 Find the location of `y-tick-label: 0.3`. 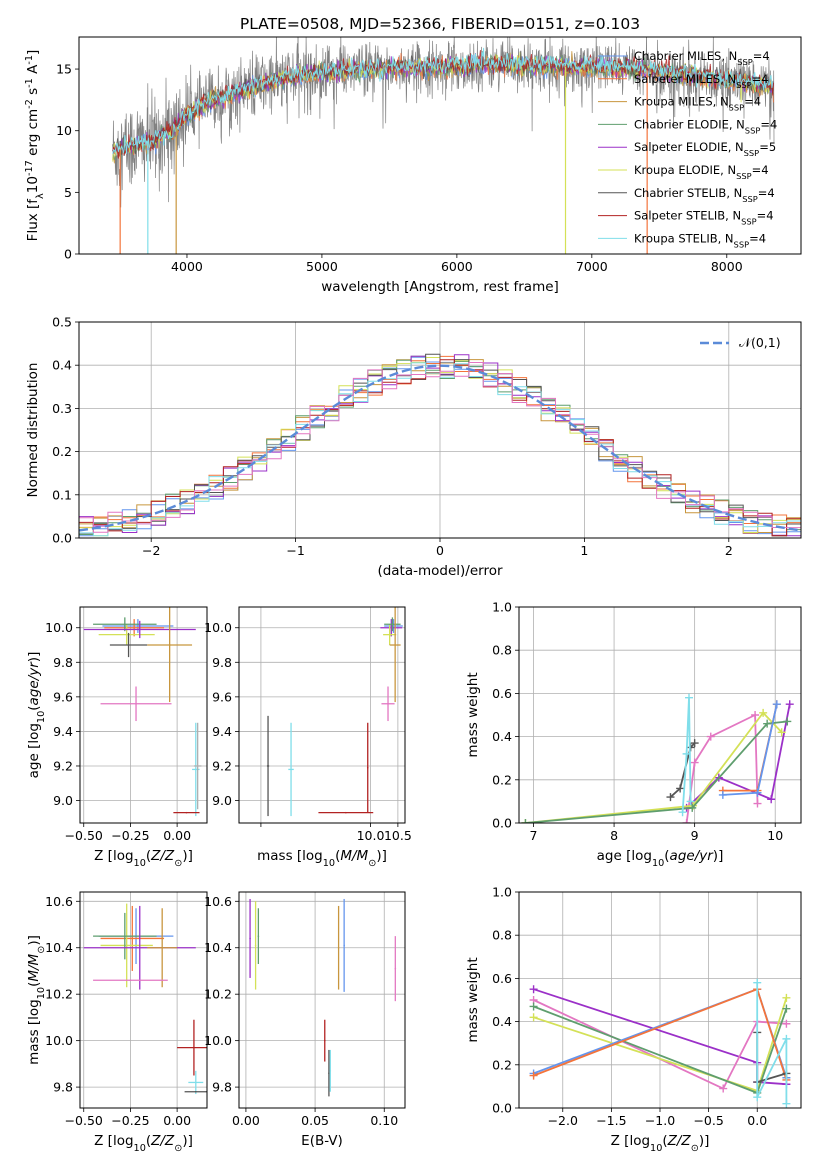

y-tick-label: 0.3 is located at coordinates (62, 408).